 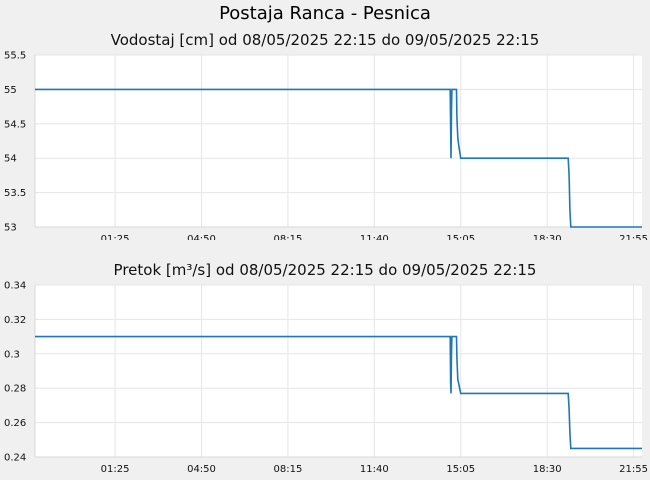 I want to click on page-title: Postaja Ranca - Pesnica, so click(x=325, y=13).